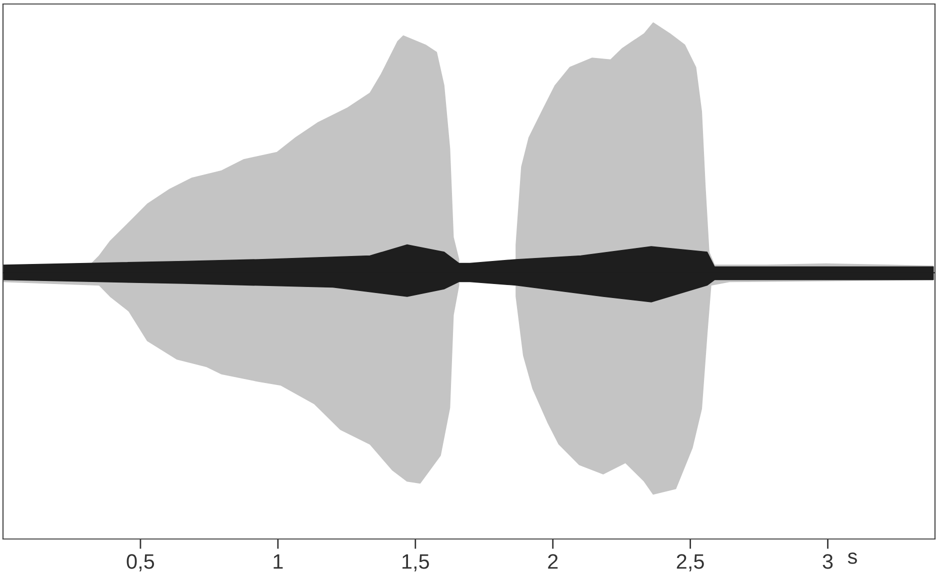 This screenshot has width=937, height=581. Describe the element at coordinates (827, 561) in the screenshot. I see `x-tick-label: 3` at that location.